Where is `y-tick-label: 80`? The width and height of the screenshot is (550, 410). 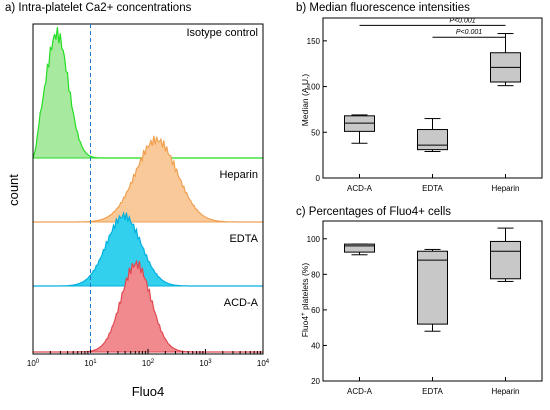
y-tick-label: 80 is located at coordinates (315, 274).